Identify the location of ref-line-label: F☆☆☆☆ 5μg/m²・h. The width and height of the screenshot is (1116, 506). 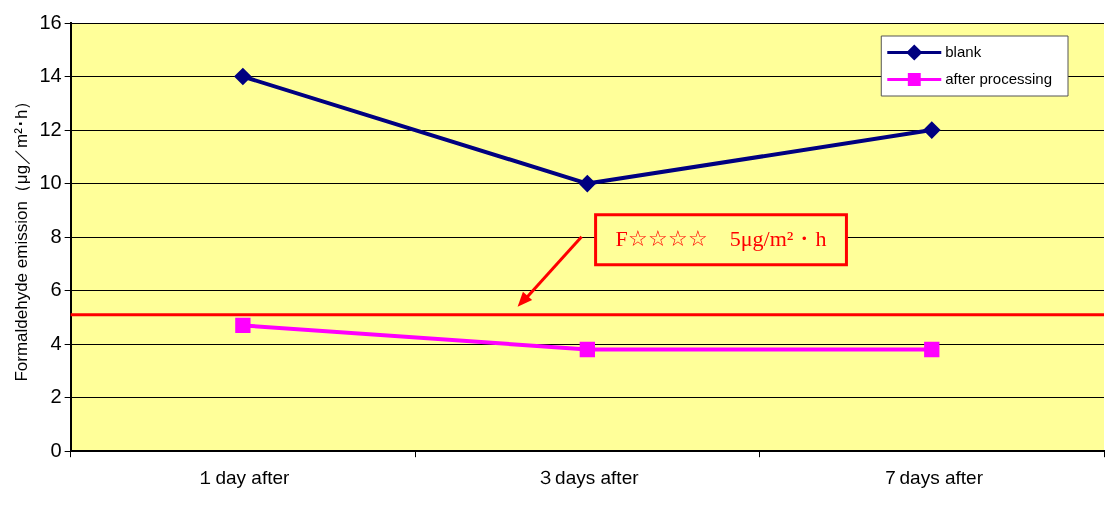
(721, 239).